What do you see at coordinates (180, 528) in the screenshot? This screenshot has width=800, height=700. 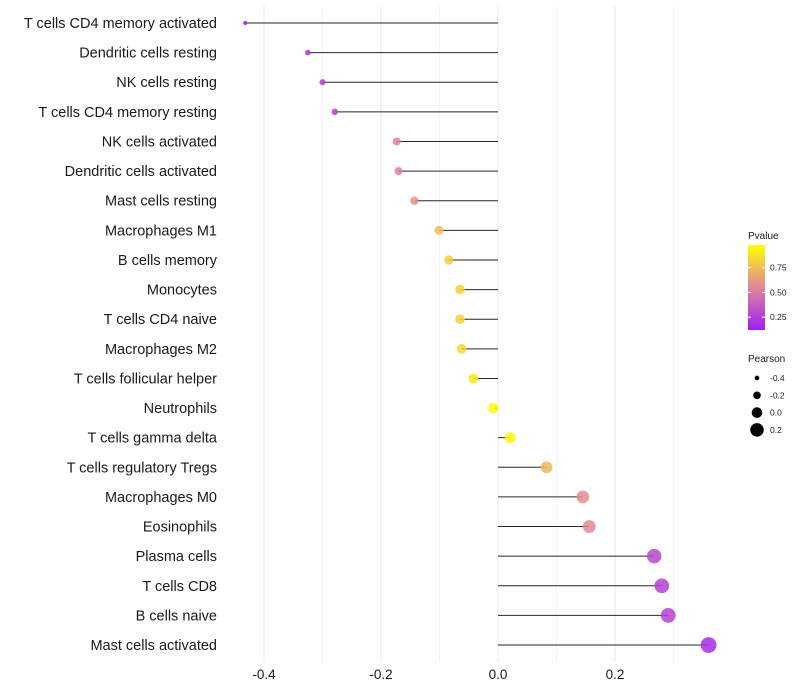 I see `y-axis-label: Eosinophils` at bounding box center [180, 528].